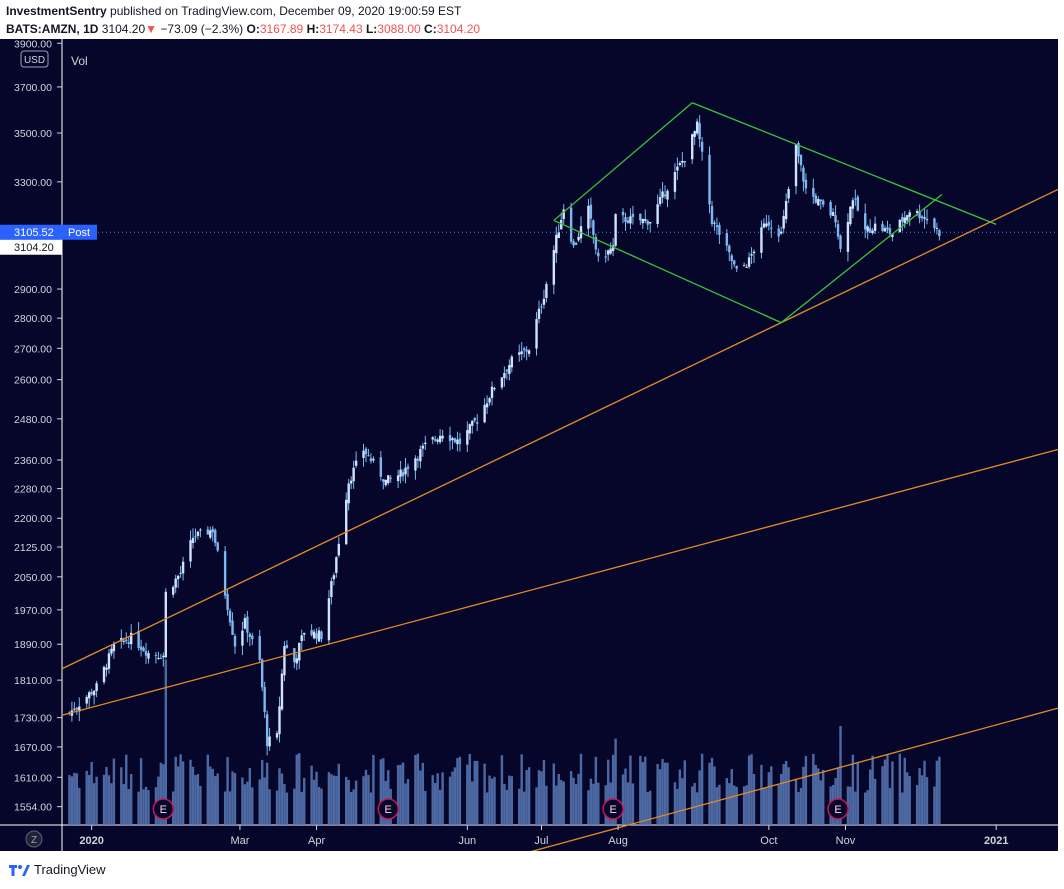 The image size is (1064, 889). Describe the element at coordinates (34, 248) in the screenshot. I see `last-price-value: 3104.20` at that location.